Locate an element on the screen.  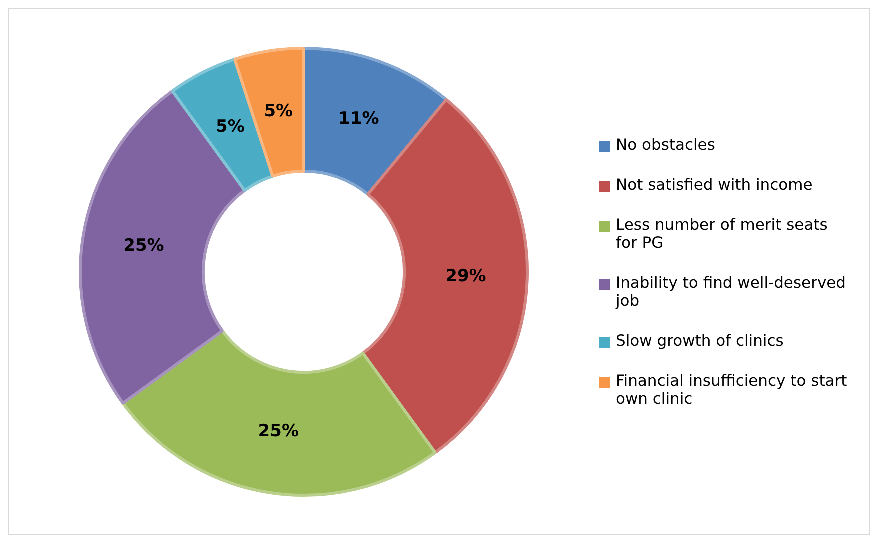
data-label: 11% is located at coordinates (359, 118).